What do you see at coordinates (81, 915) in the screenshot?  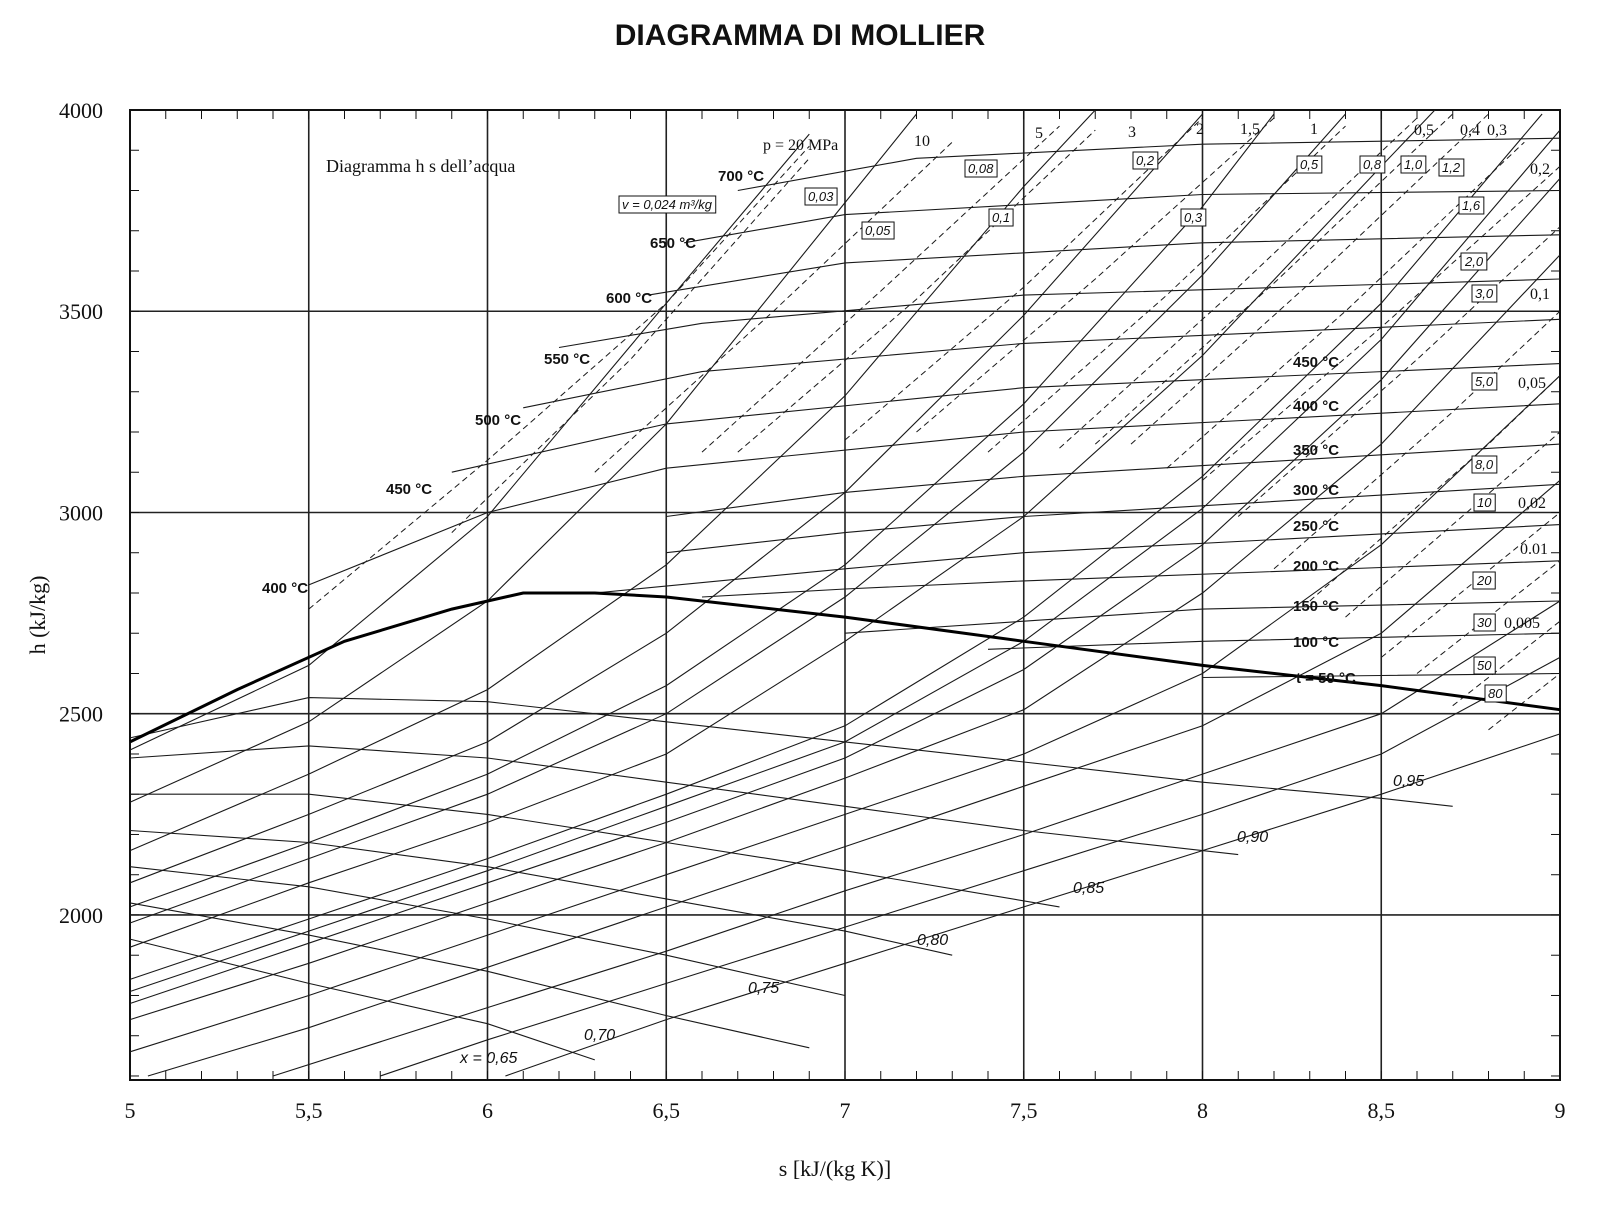 I see `y-tick-label: 2000` at bounding box center [81, 915].